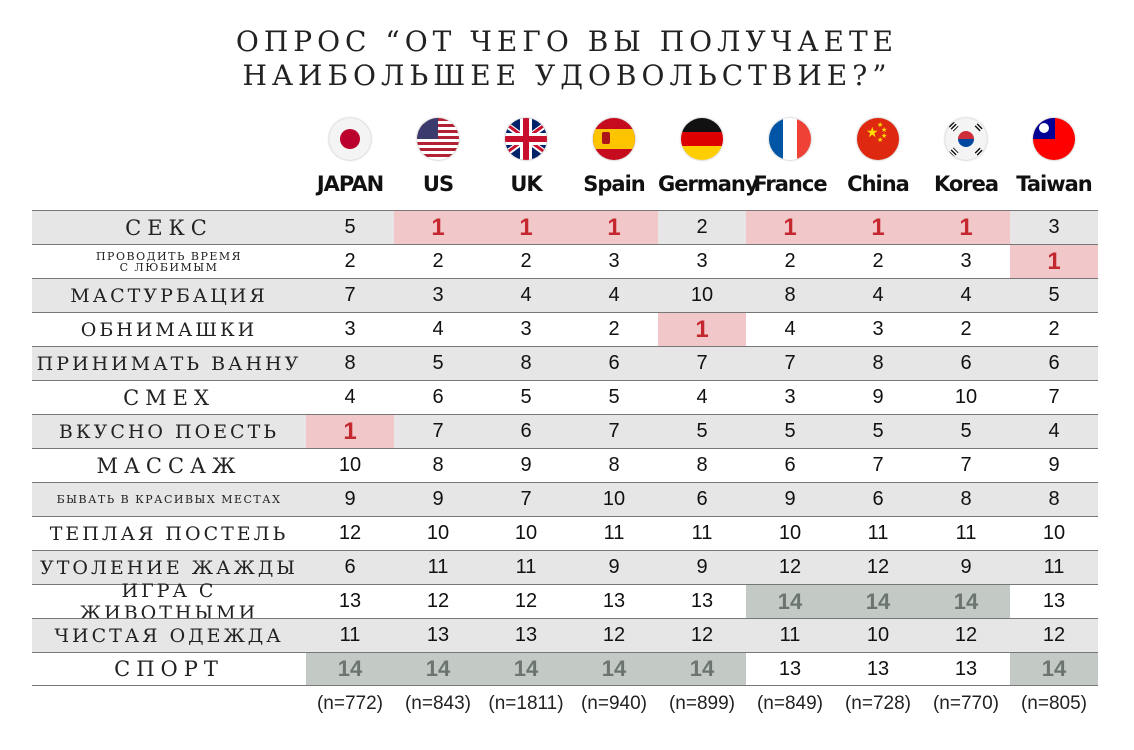 This screenshot has width=1134, height=750. What do you see at coordinates (350, 703) in the screenshot?
I see `sample-size-label: (n=772)` at bounding box center [350, 703].